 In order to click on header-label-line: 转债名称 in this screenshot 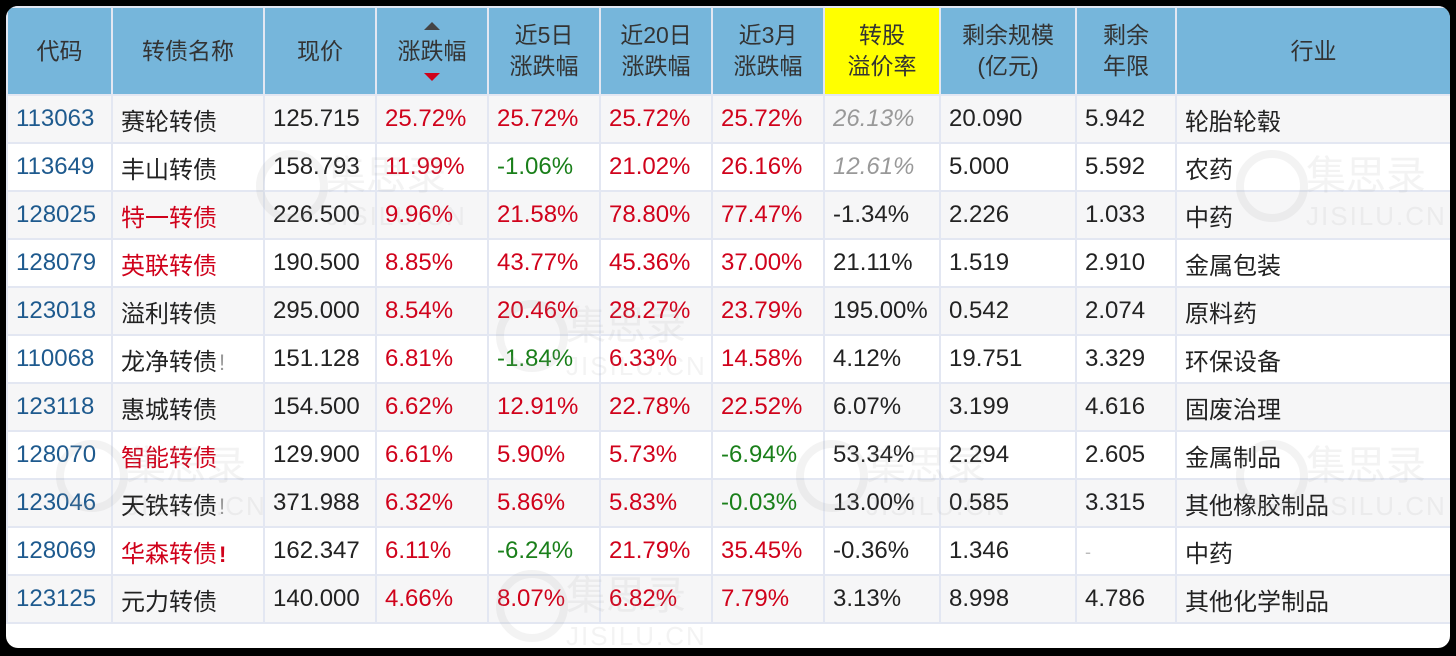, I will do `click(188, 50)`.